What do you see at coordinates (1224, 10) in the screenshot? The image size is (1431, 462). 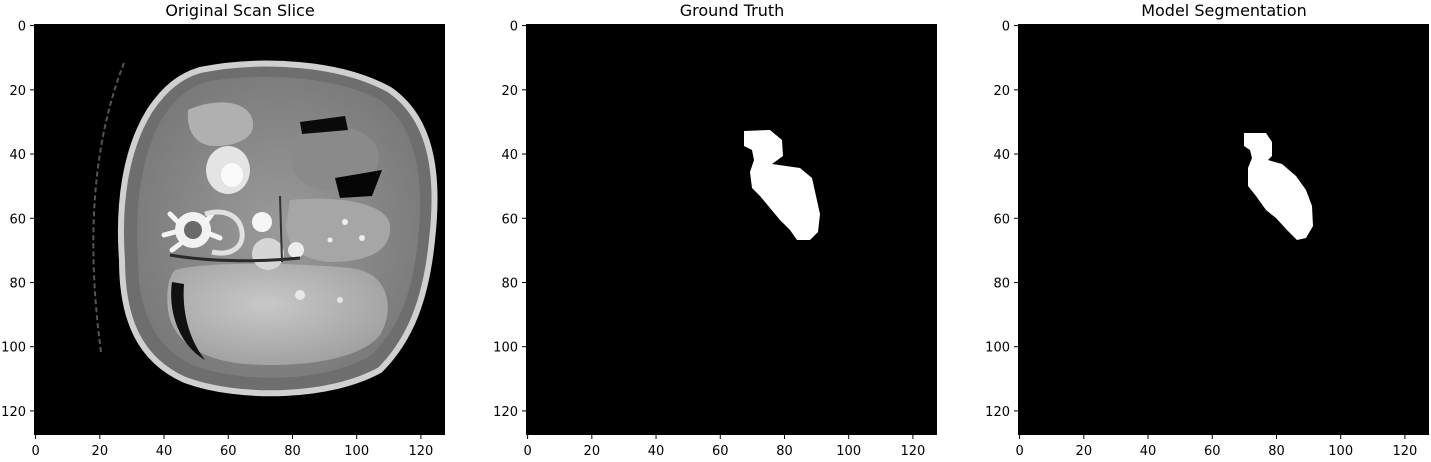 I see `panel-title: Model Segmentation` at bounding box center [1224, 10].